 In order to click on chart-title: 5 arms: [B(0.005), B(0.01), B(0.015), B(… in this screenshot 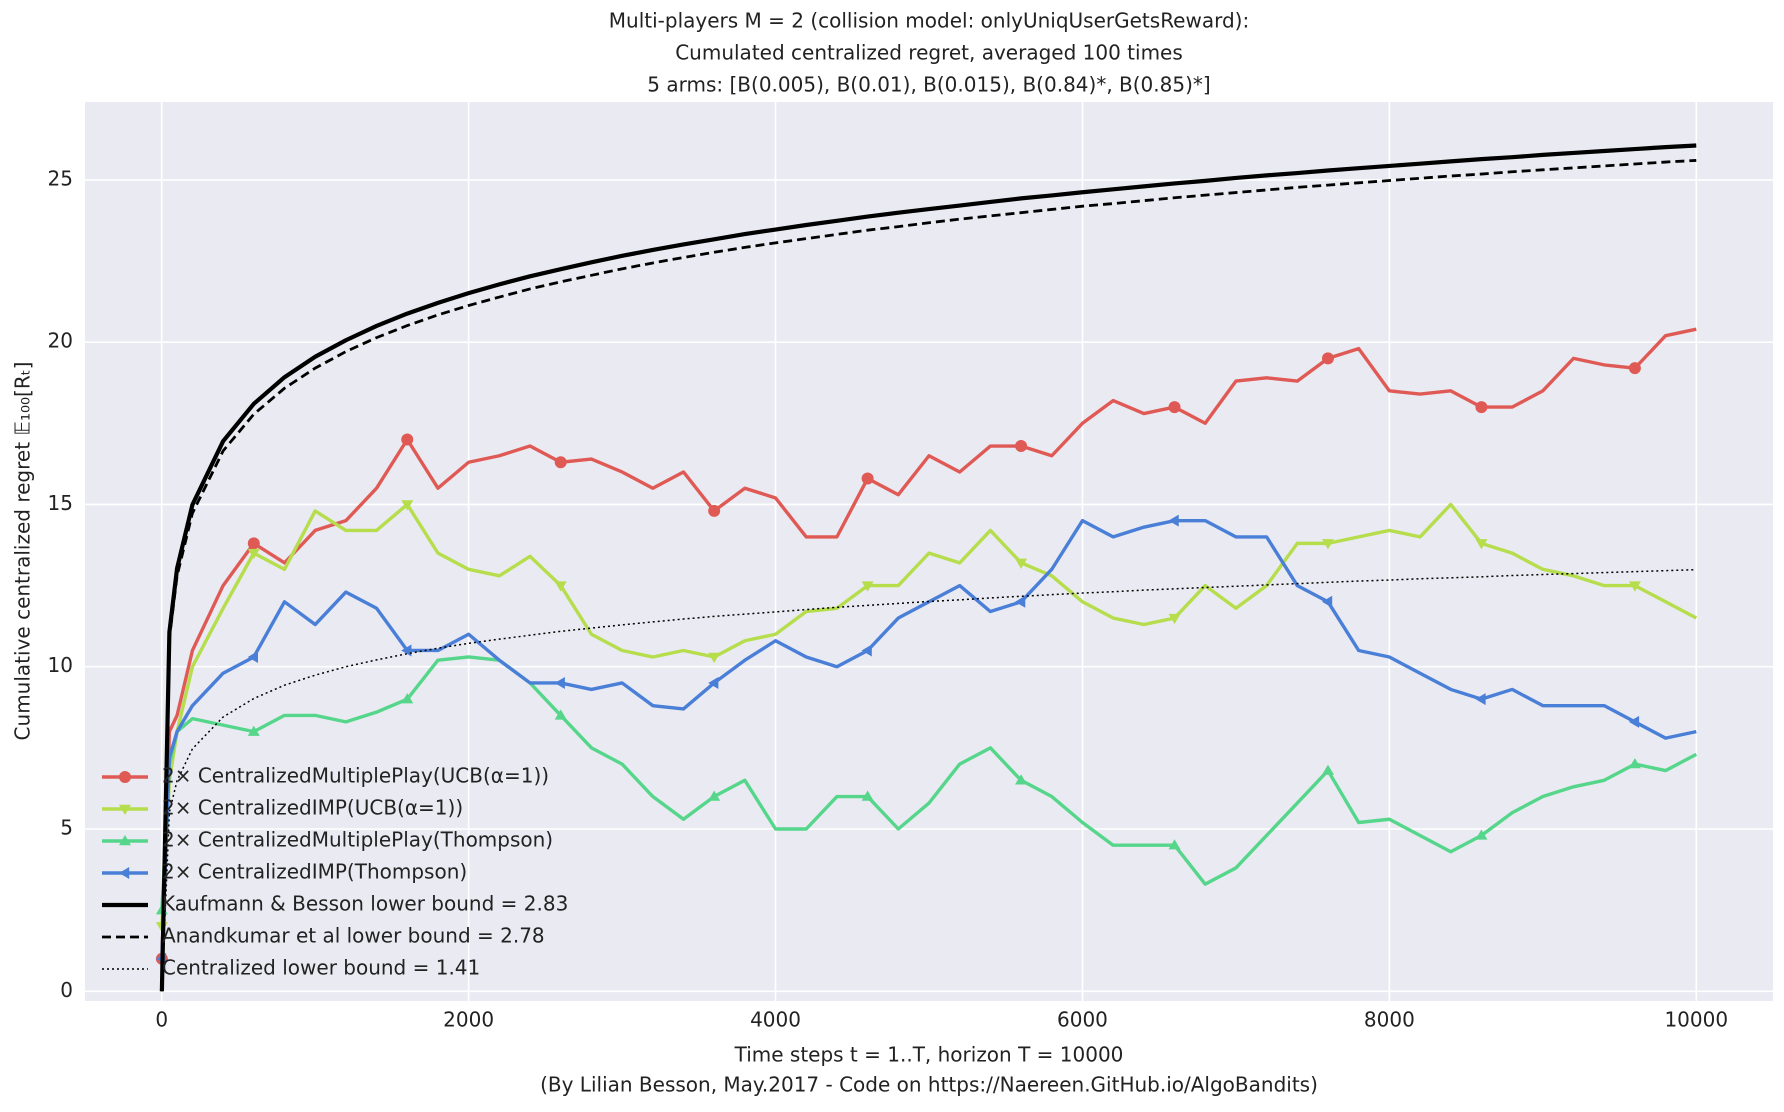, I will do `click(928, 85)`.